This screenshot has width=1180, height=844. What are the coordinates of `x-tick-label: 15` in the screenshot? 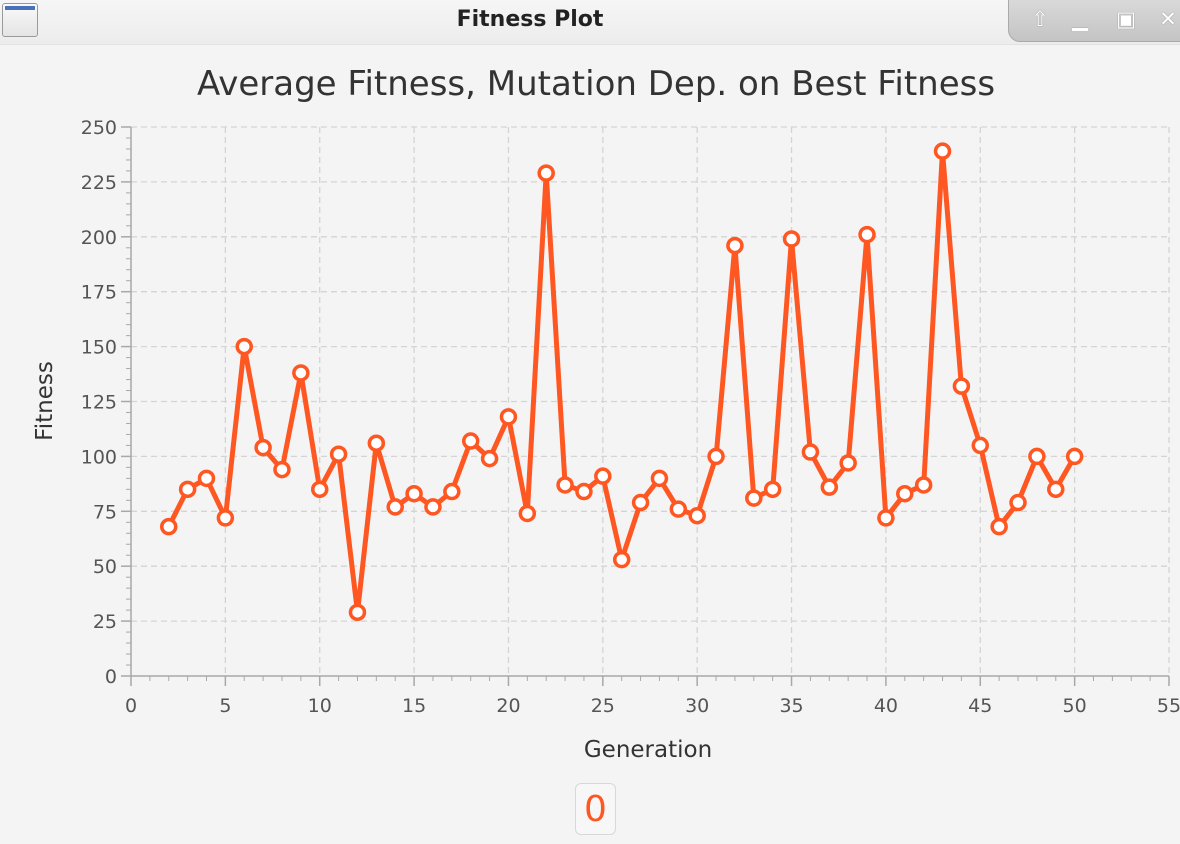 It's located at (414, 706).